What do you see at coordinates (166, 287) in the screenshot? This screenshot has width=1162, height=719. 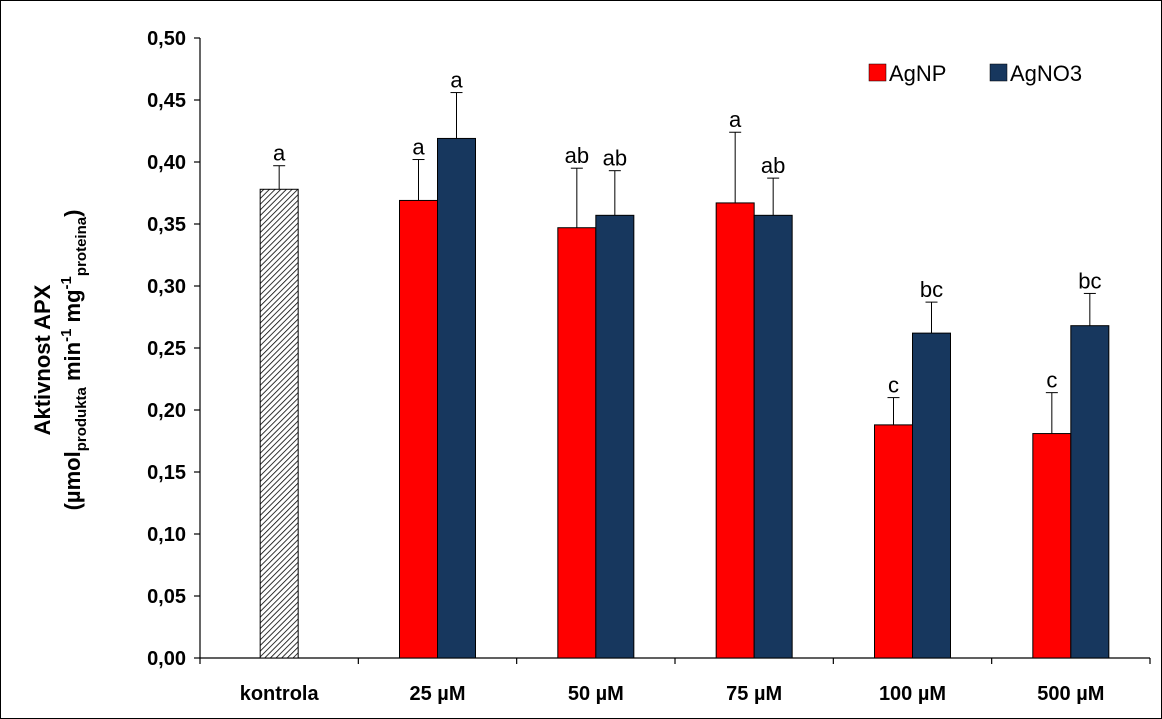 I see `y-tick-label: 0,30` at bounding box center [166, 287].